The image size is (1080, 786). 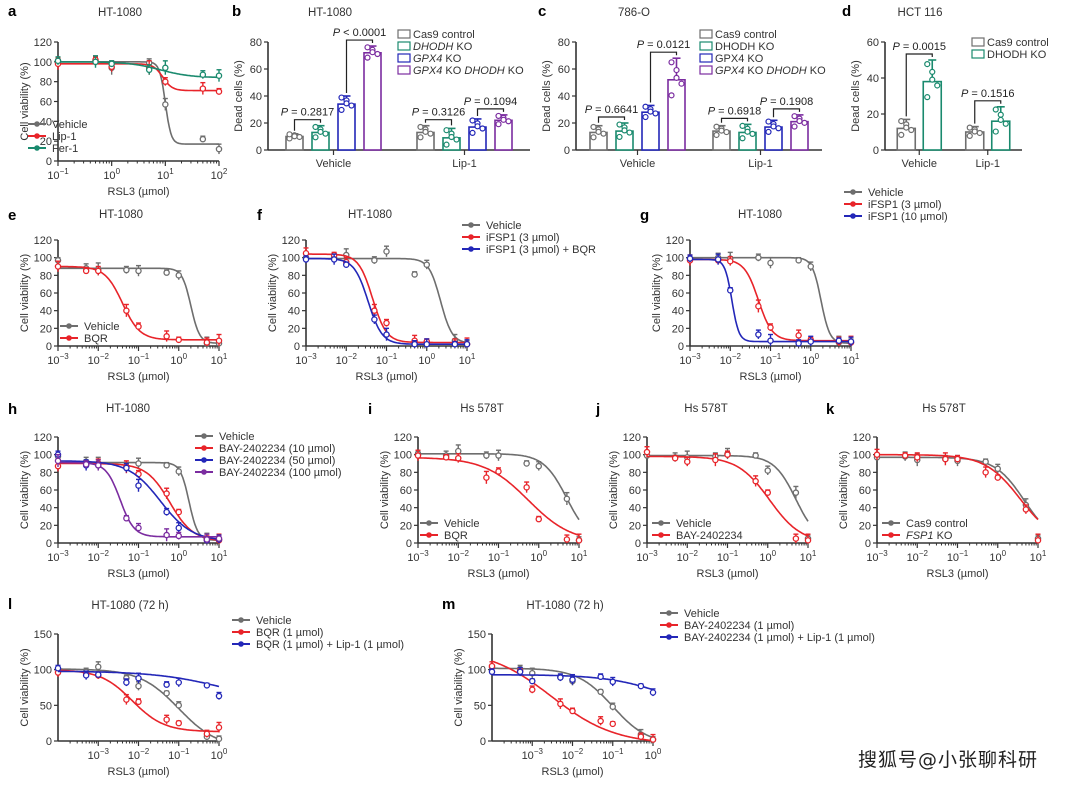 I want to click on chart-title: HCT 116, so click(x=920, y=13).